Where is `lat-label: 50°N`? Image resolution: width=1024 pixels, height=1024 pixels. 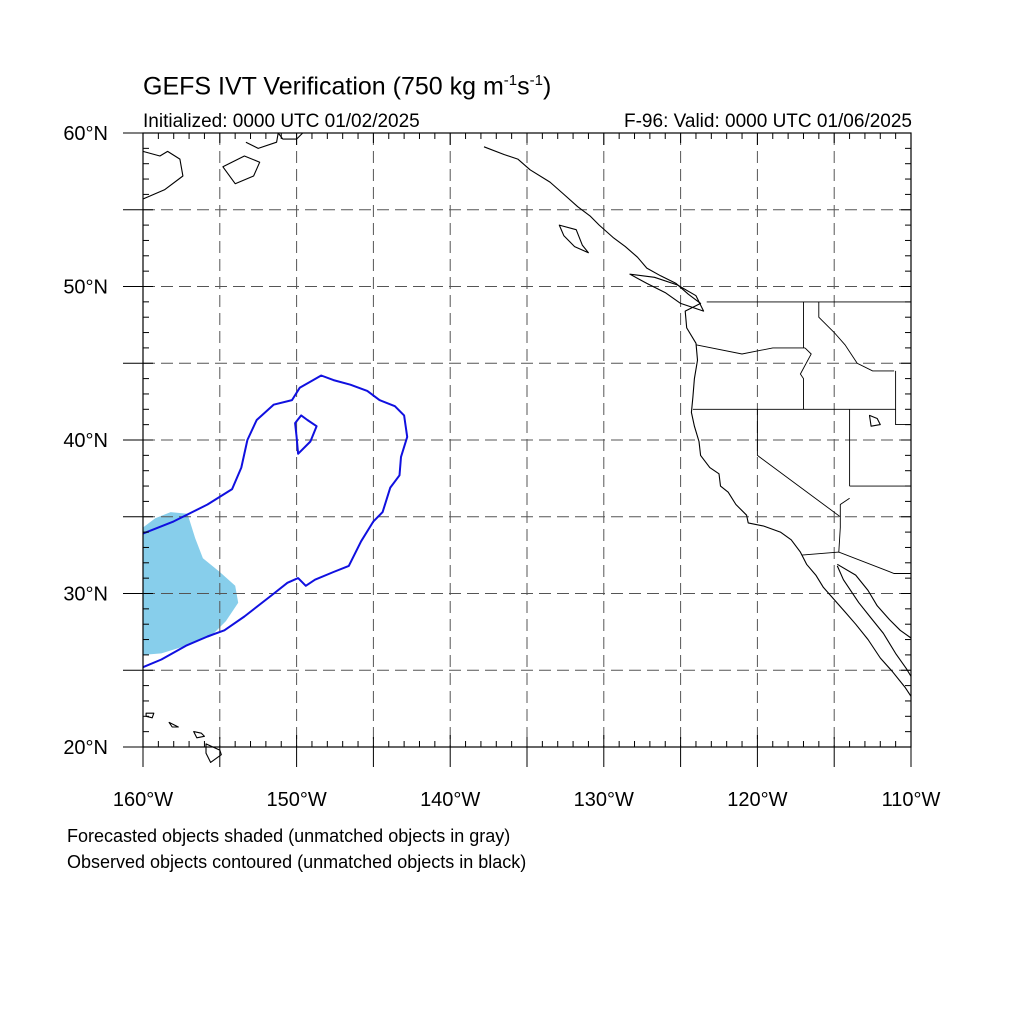
lat-label: 50°N is located at coordinates (85, 288).